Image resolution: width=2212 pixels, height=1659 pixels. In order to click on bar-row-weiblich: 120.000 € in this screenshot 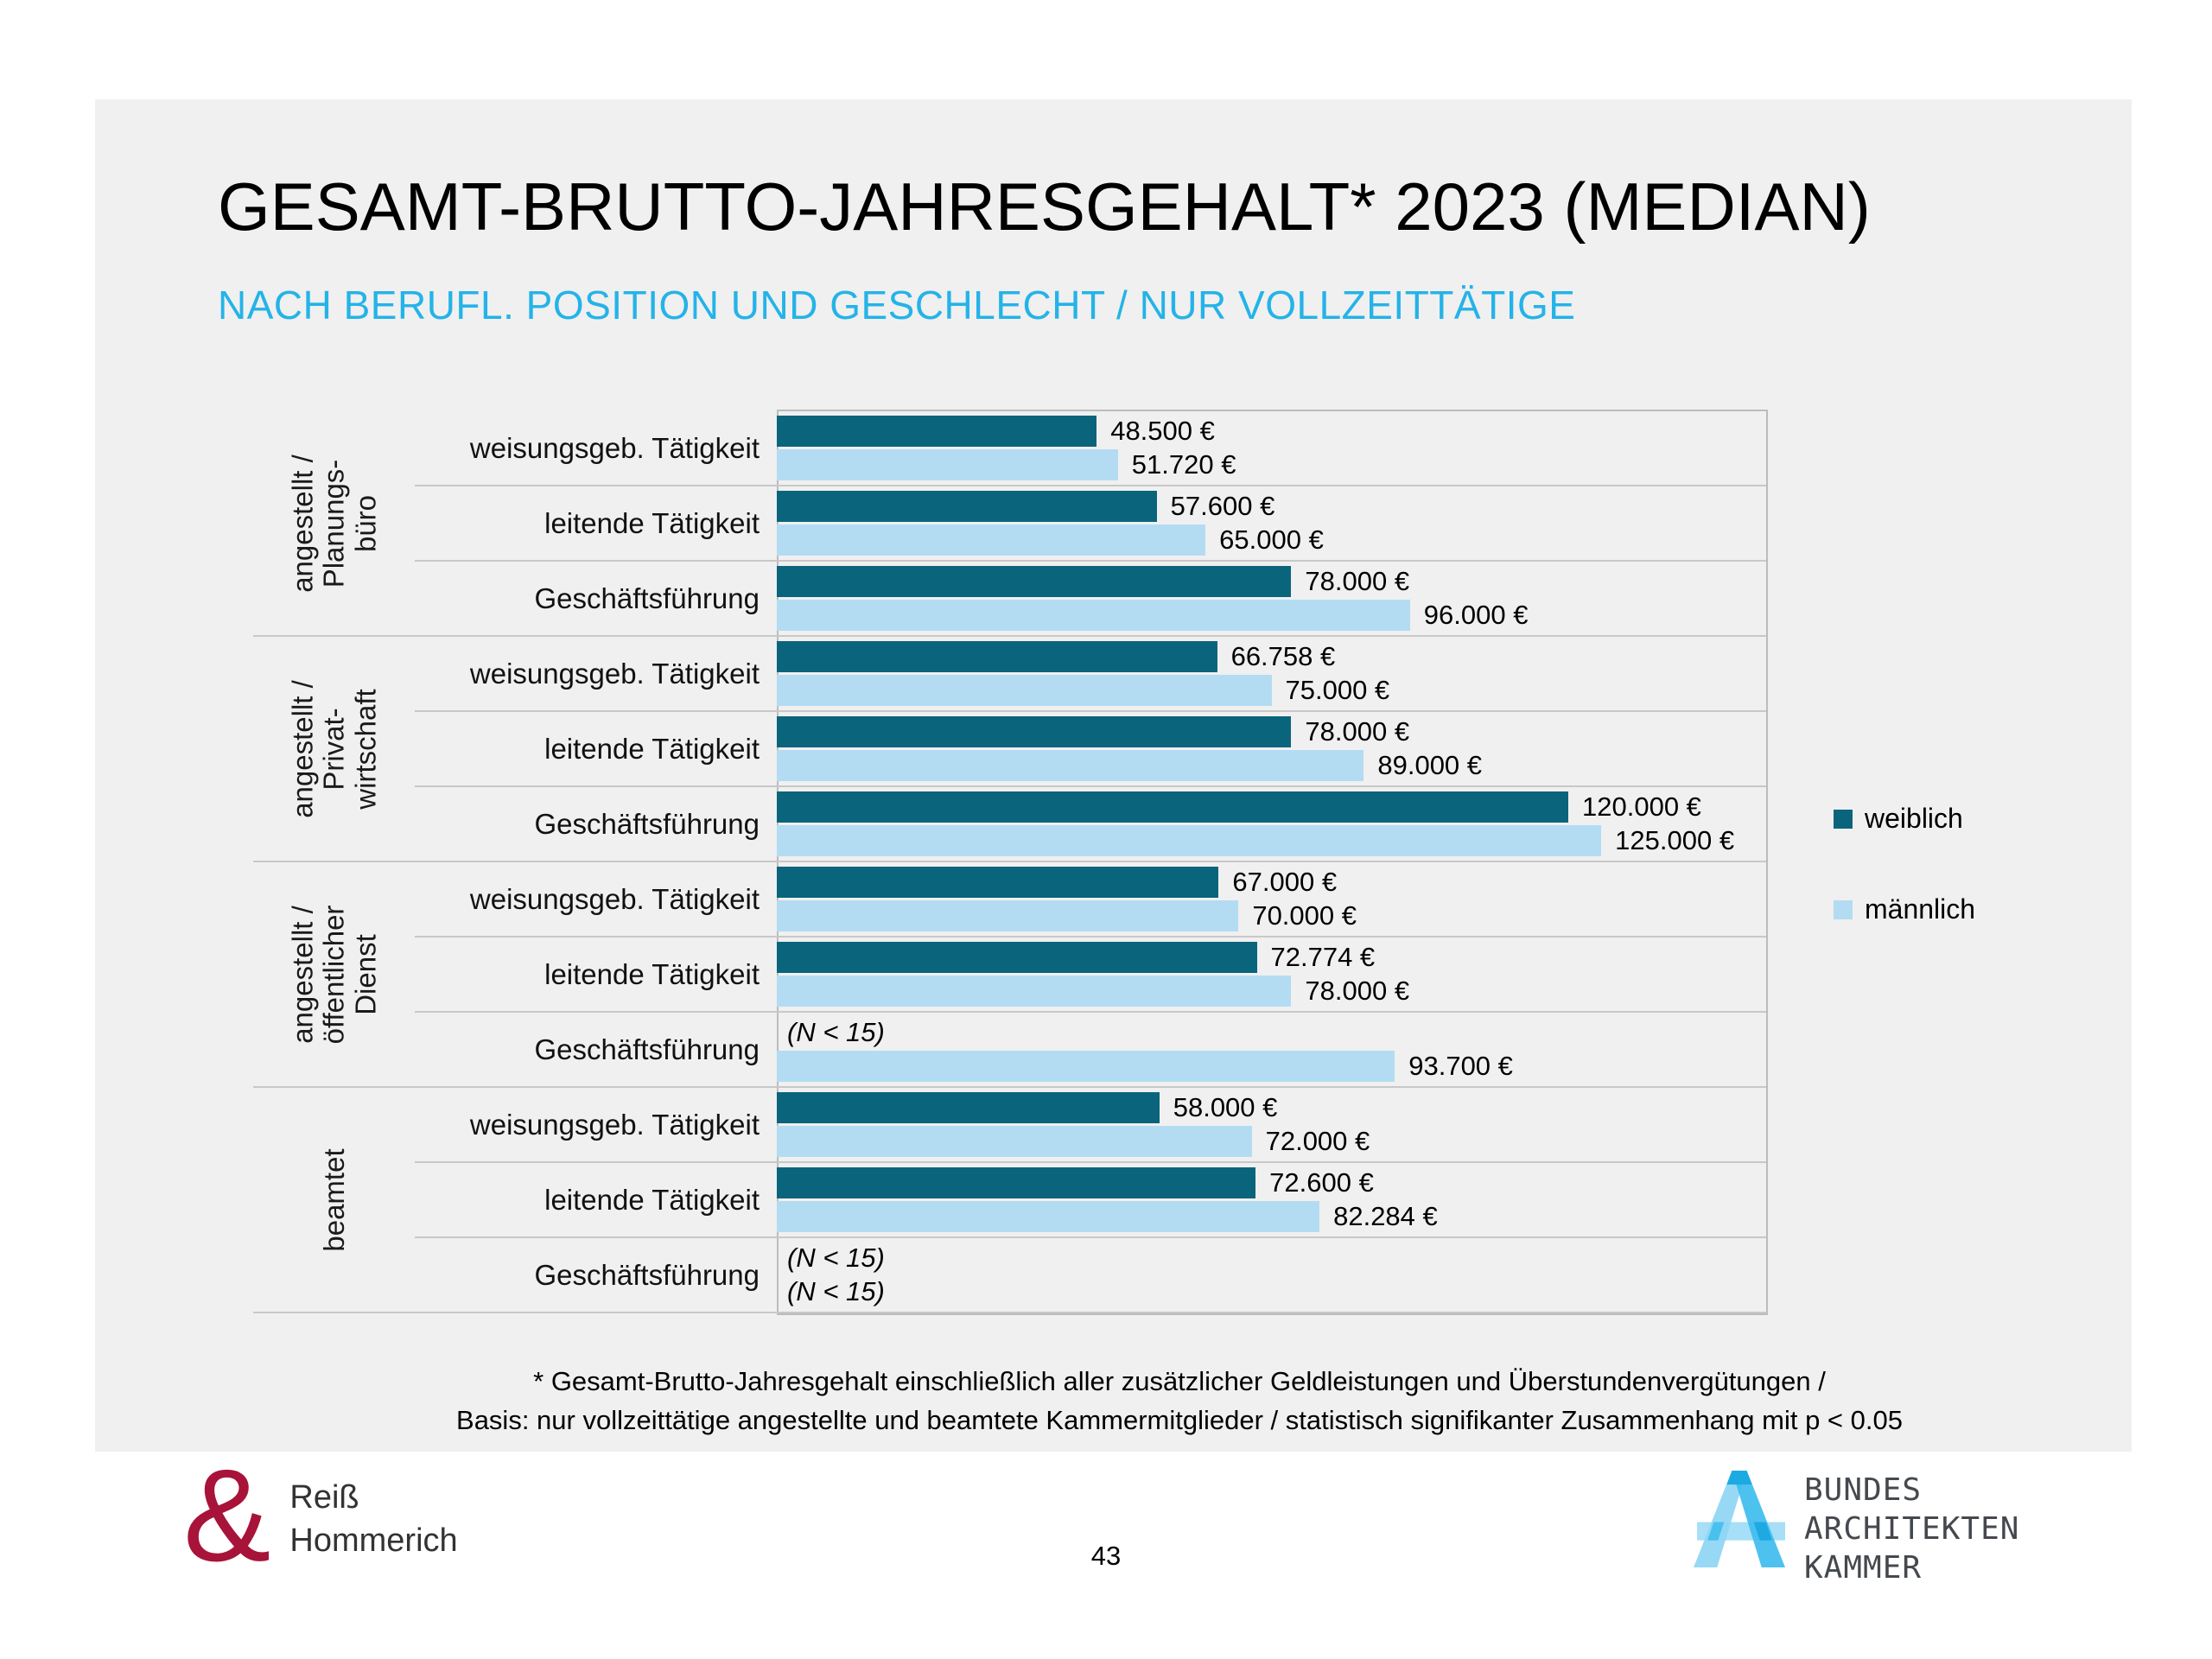, I will do `click(1271, 807)`.